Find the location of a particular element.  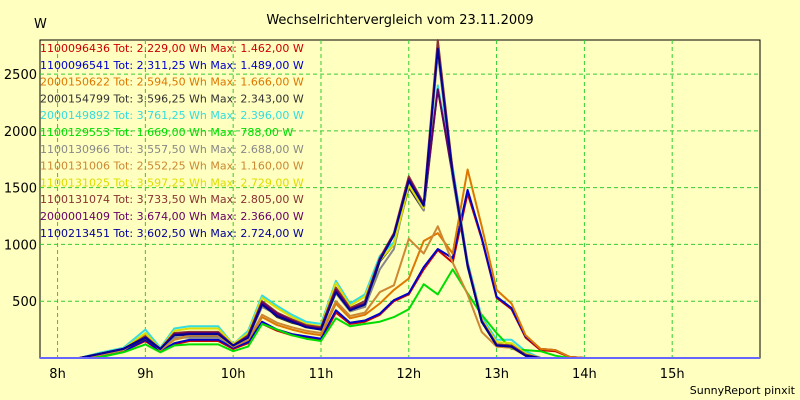

x-tick-label: 15h is located at coordinates (672, 374).